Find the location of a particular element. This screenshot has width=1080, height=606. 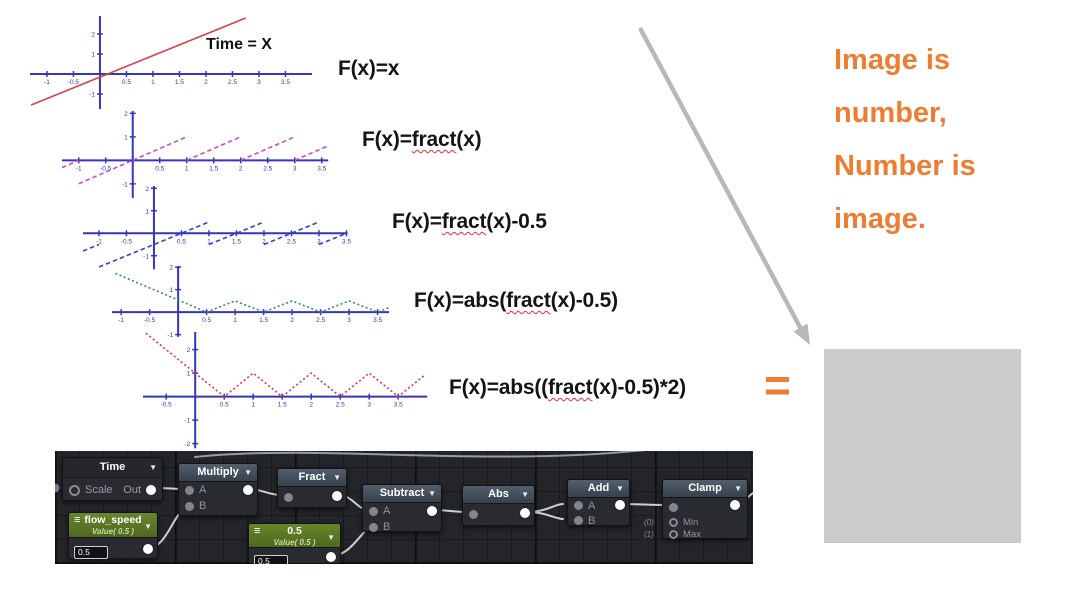

svg-text: -0.5 is located at coordinates (127, 241).